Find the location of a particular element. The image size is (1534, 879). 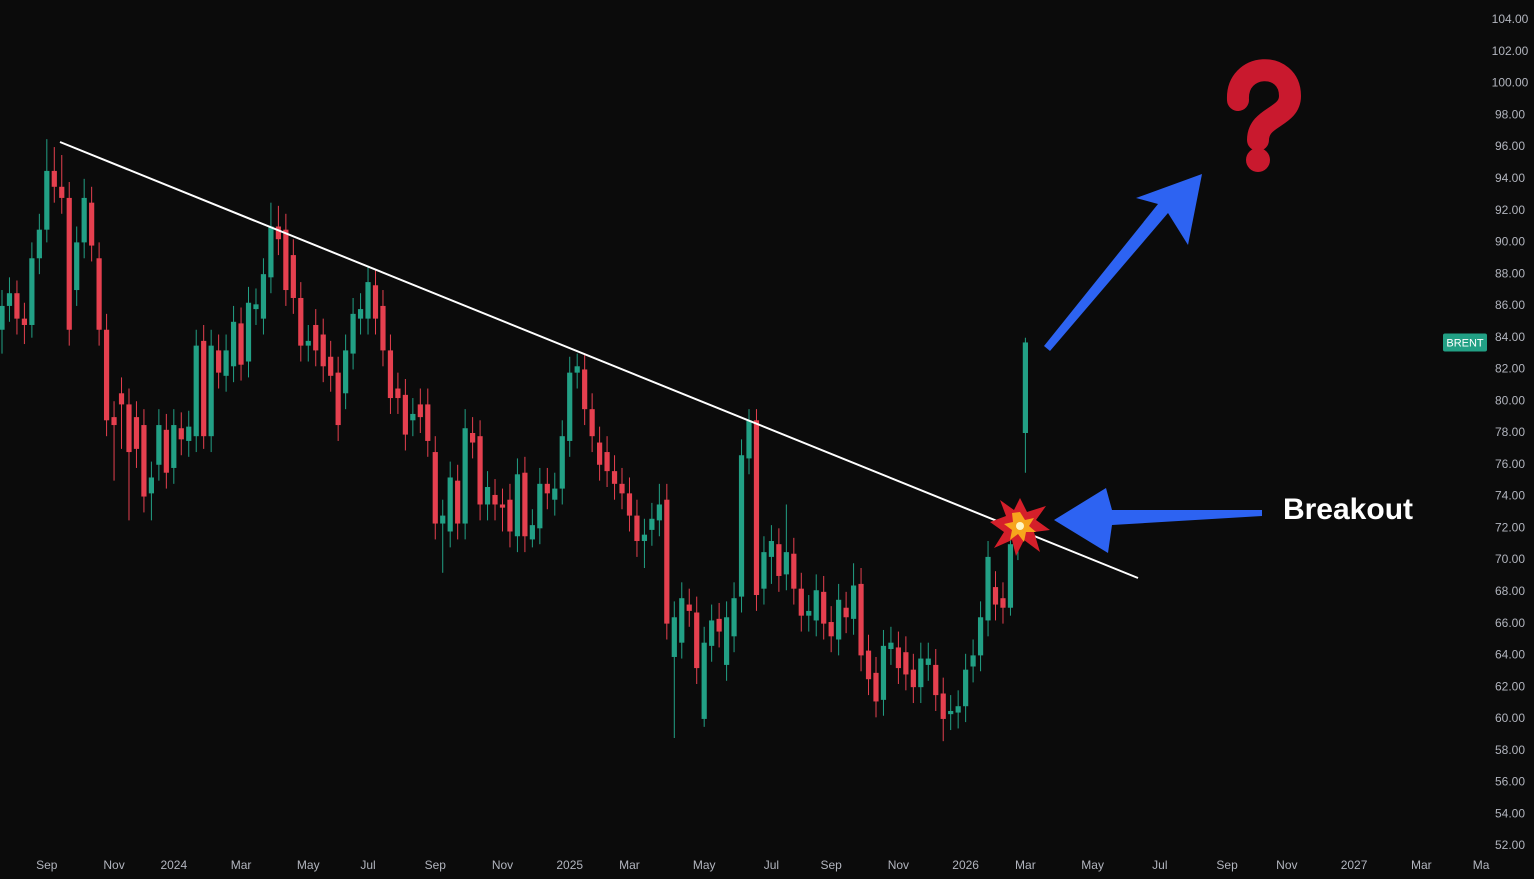

question-icon is located at coordinates (1264, 115).